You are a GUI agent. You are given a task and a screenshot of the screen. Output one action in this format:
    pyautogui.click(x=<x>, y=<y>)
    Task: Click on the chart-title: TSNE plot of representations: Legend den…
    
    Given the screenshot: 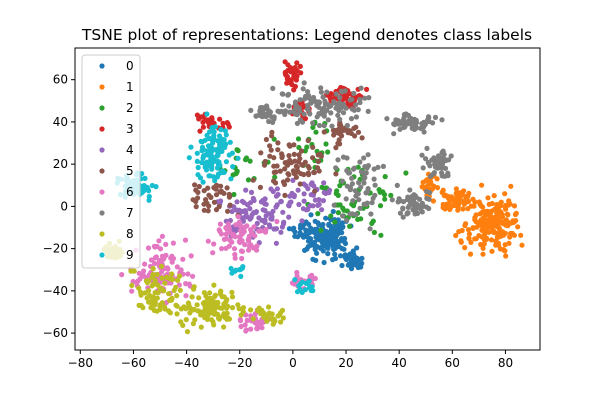 What is the action you would take?
    pyautogui.click(x=306, y=35)
    